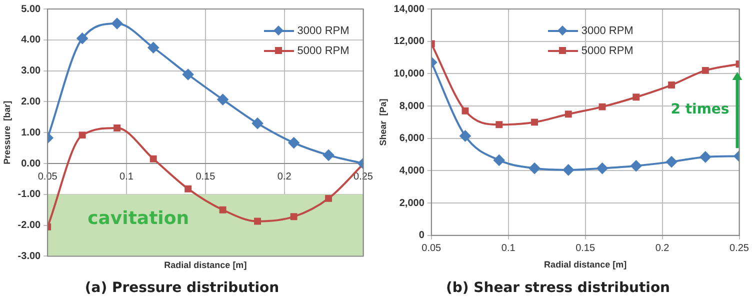 Image resolution: width=752 pixels, height=303 pixels. Describe the element at coordinates (31, 164) in the screenshot. I see `y-tick-label: 0.00` at that location.